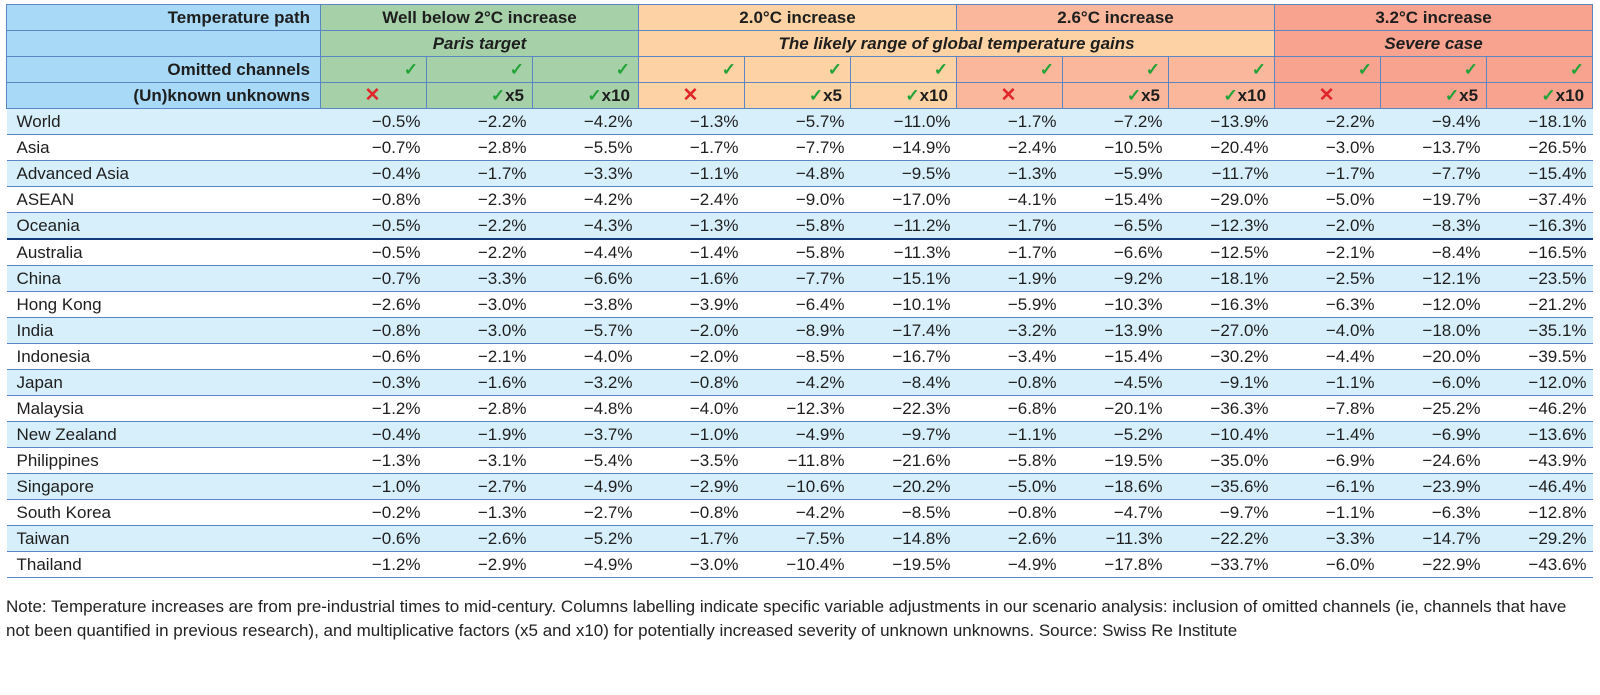 The width and height of the screenshot is (1600, 695). I want to click on value-cell: −4.2%, so click(585, 121).